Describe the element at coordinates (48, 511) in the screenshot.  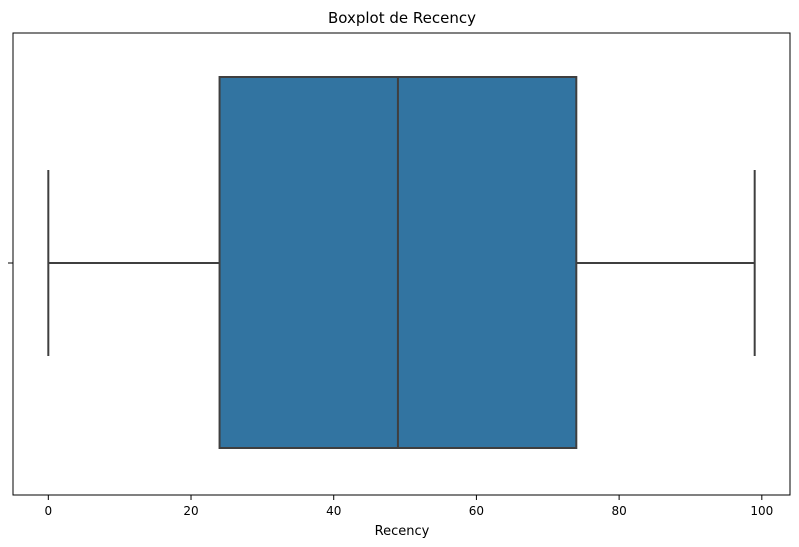
I see `x-tick-label: 0` at that location.